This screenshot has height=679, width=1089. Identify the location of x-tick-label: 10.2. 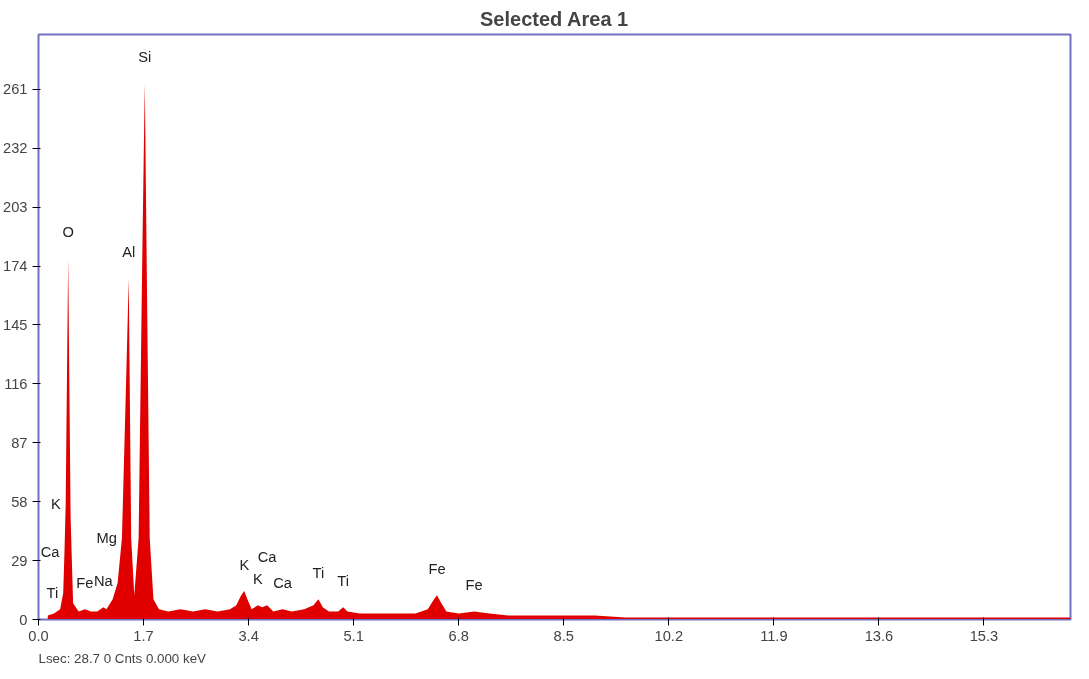
(669, 635).